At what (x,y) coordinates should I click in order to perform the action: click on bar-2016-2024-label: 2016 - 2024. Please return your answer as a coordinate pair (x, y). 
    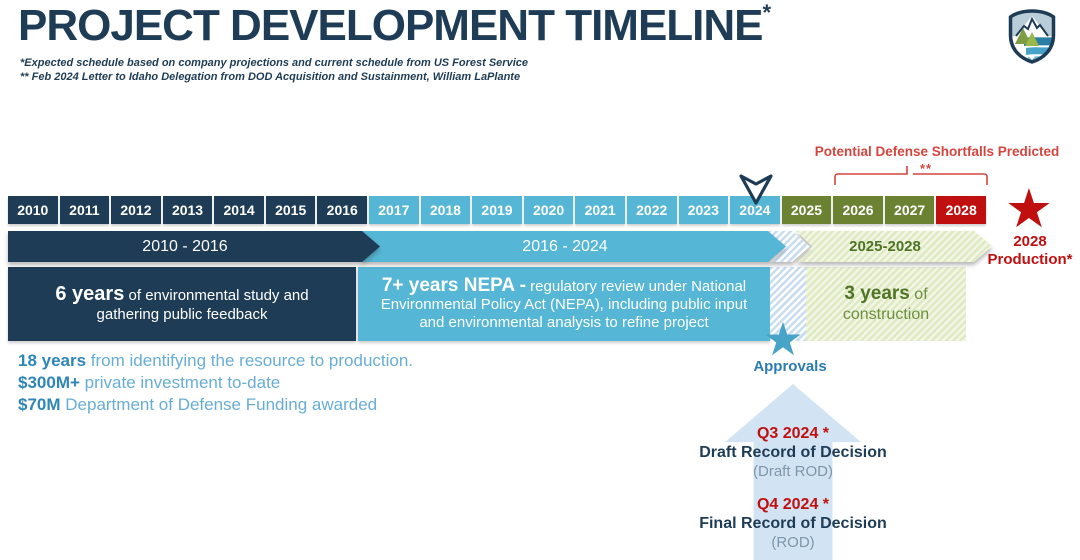
    Looking at the image, I should click on (565, 246).